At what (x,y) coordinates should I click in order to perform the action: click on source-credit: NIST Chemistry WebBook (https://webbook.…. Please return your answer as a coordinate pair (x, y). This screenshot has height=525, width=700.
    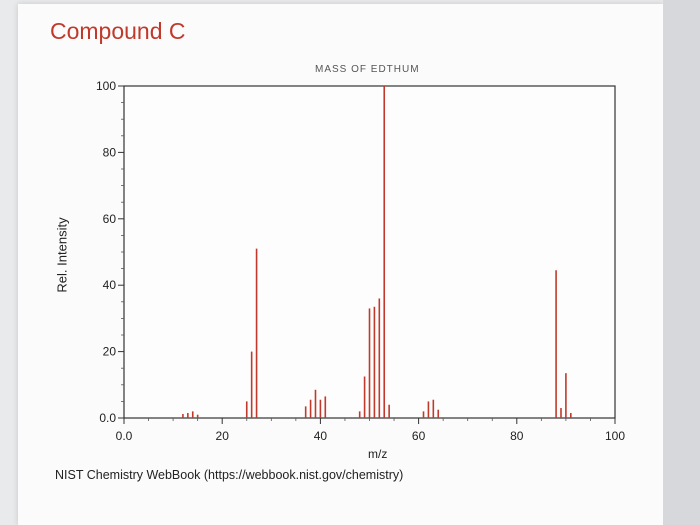
    Looking at the image, I should click on (229, 475).